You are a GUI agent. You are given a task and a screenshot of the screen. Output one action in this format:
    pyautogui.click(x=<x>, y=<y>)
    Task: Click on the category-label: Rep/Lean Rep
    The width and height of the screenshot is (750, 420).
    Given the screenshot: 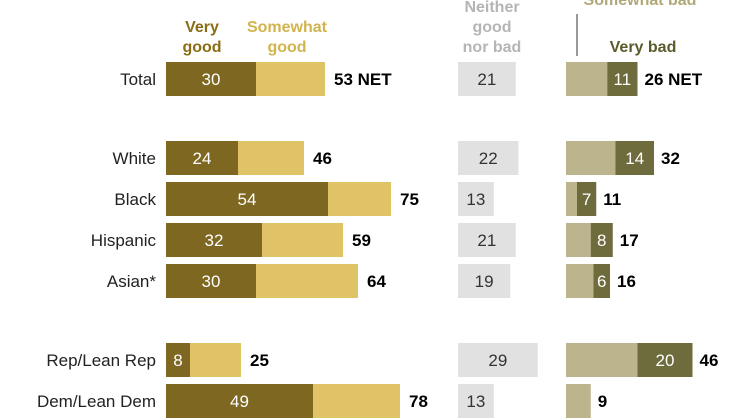 What is the action you would take?
    pyautogui.click(x=101, y=360)
    